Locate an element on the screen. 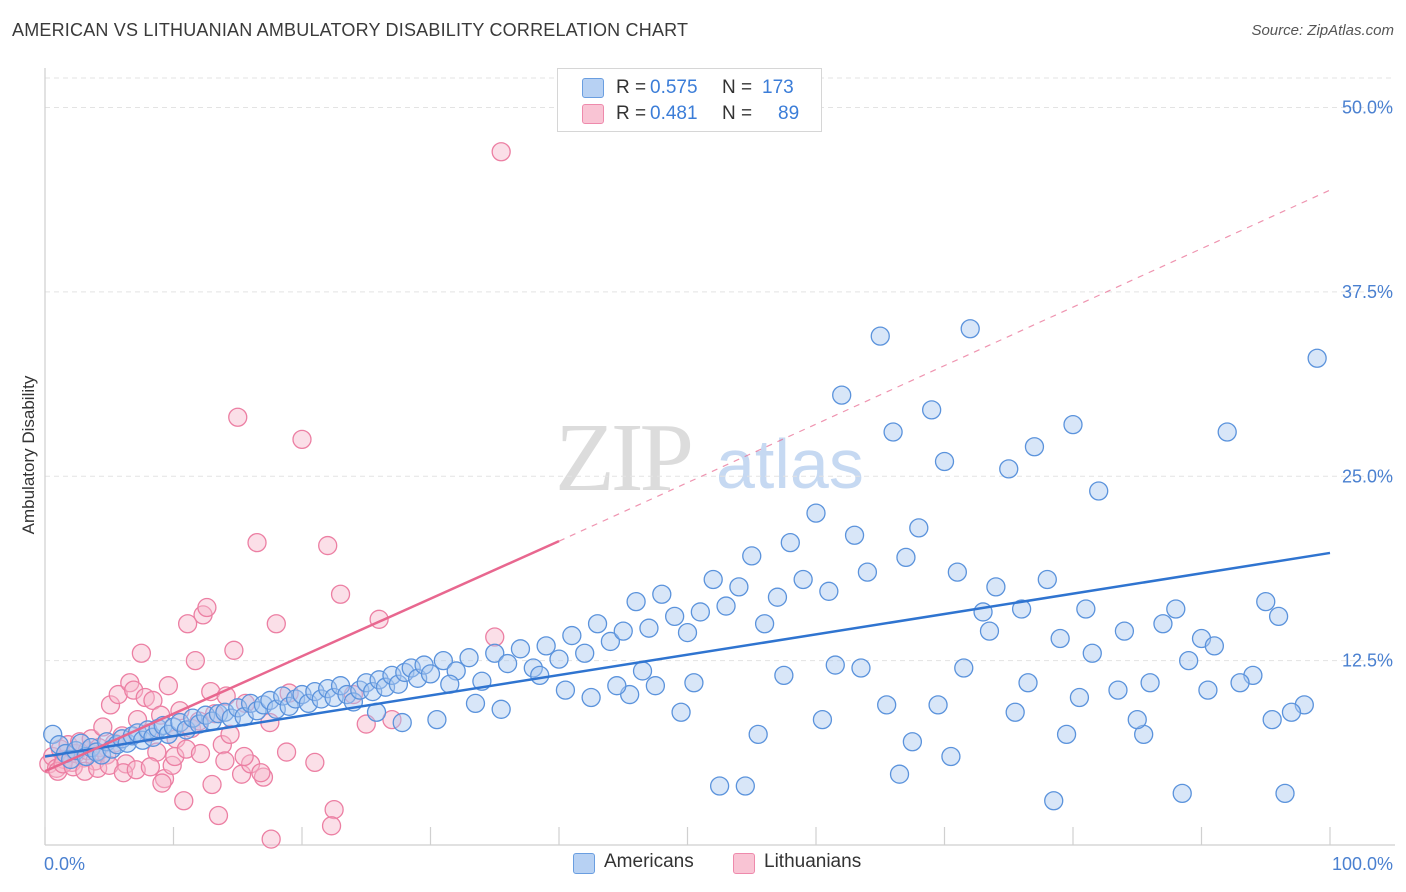 This screenshot has width=1406, height=892. y-tick-label: 12.5% is located at coordinates (1367, 661).